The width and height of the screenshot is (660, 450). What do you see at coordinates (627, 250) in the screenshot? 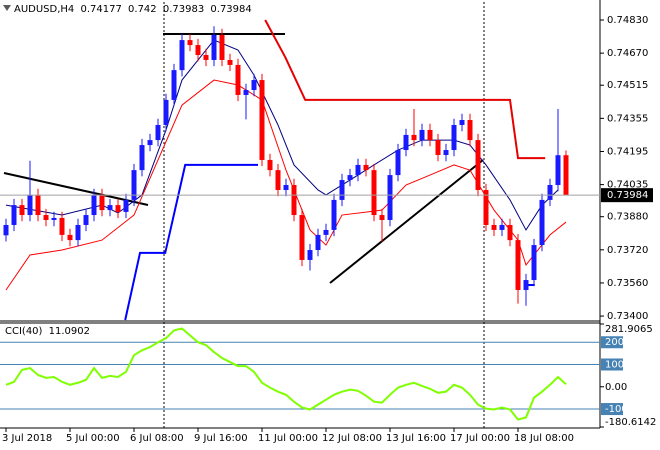
I see `y-tick-label: 0.73720` at bounding box center [627, 250].